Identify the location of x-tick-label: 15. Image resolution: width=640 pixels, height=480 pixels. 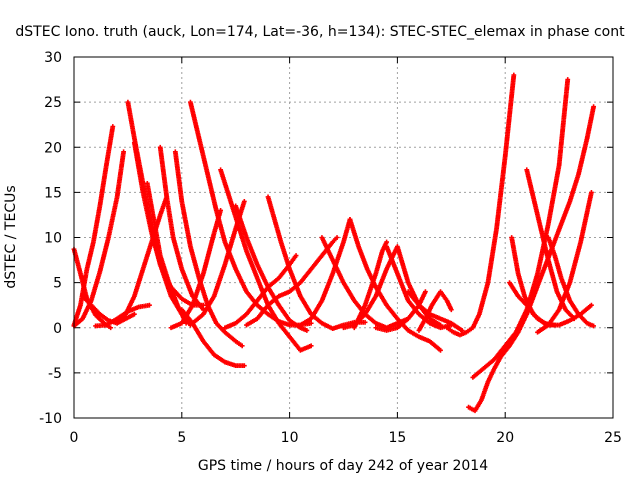
(397, 438).